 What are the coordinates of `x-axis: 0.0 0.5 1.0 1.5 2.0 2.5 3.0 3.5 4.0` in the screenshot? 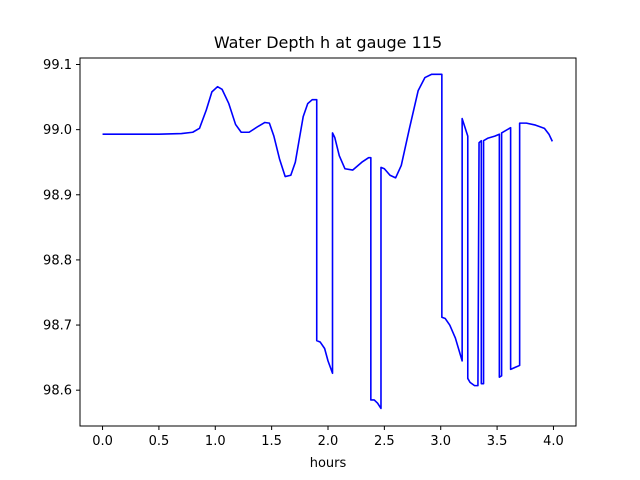 It's located at (328, 437).